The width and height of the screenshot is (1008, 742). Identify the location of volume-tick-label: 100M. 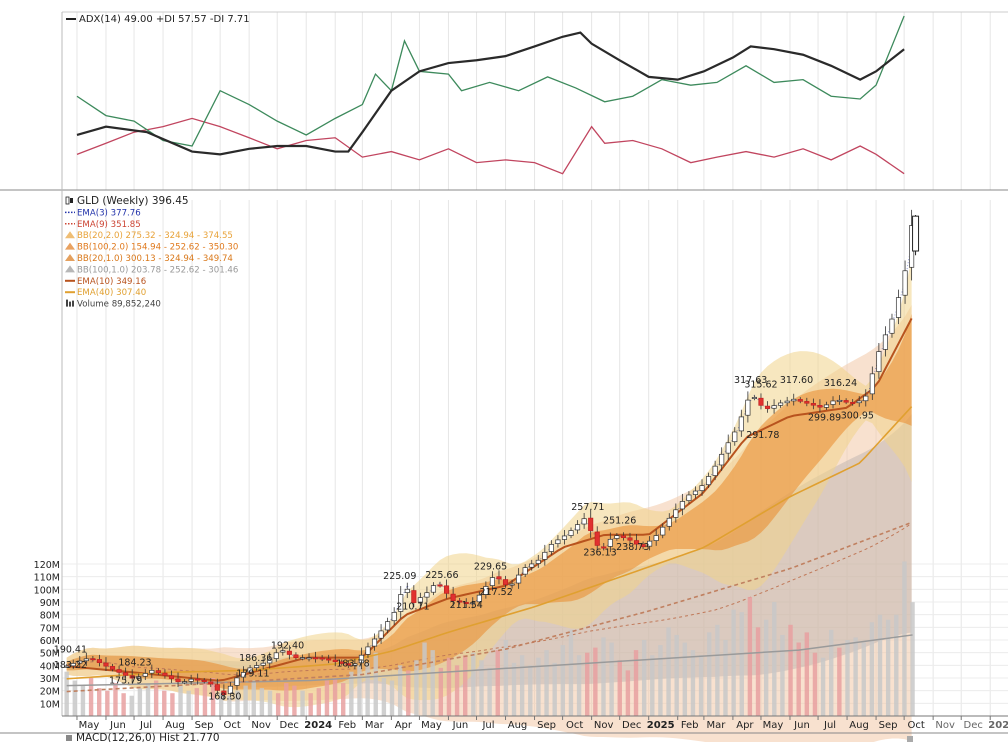
(47, 590).